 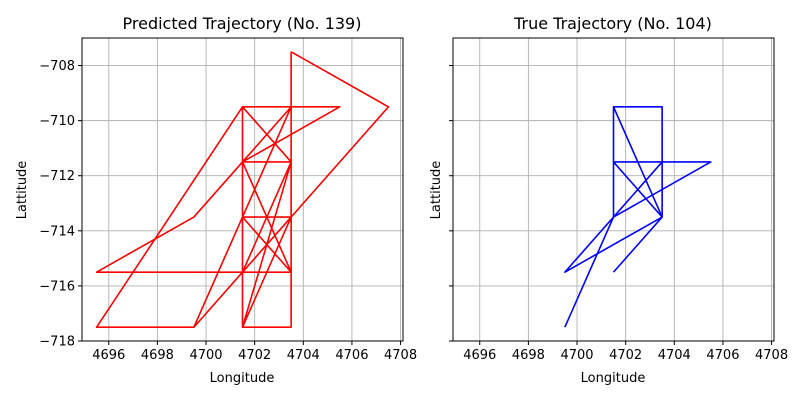 I want to click on y-tick-label: −718, so click(x=57, y=342).